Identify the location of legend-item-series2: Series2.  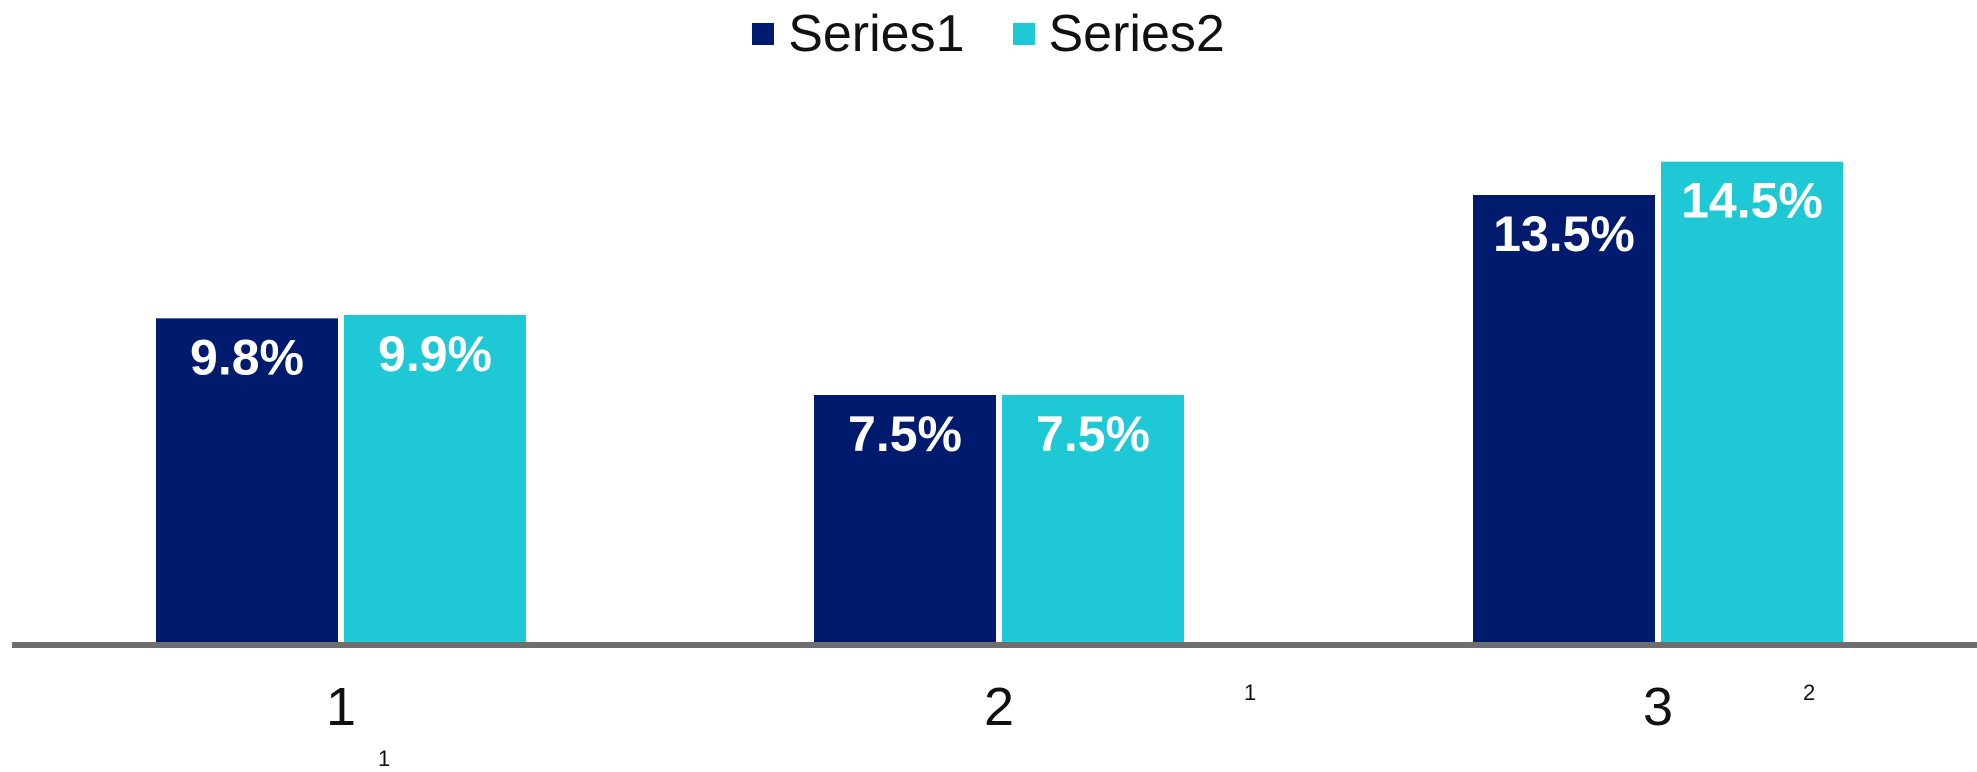
(1118, 34).